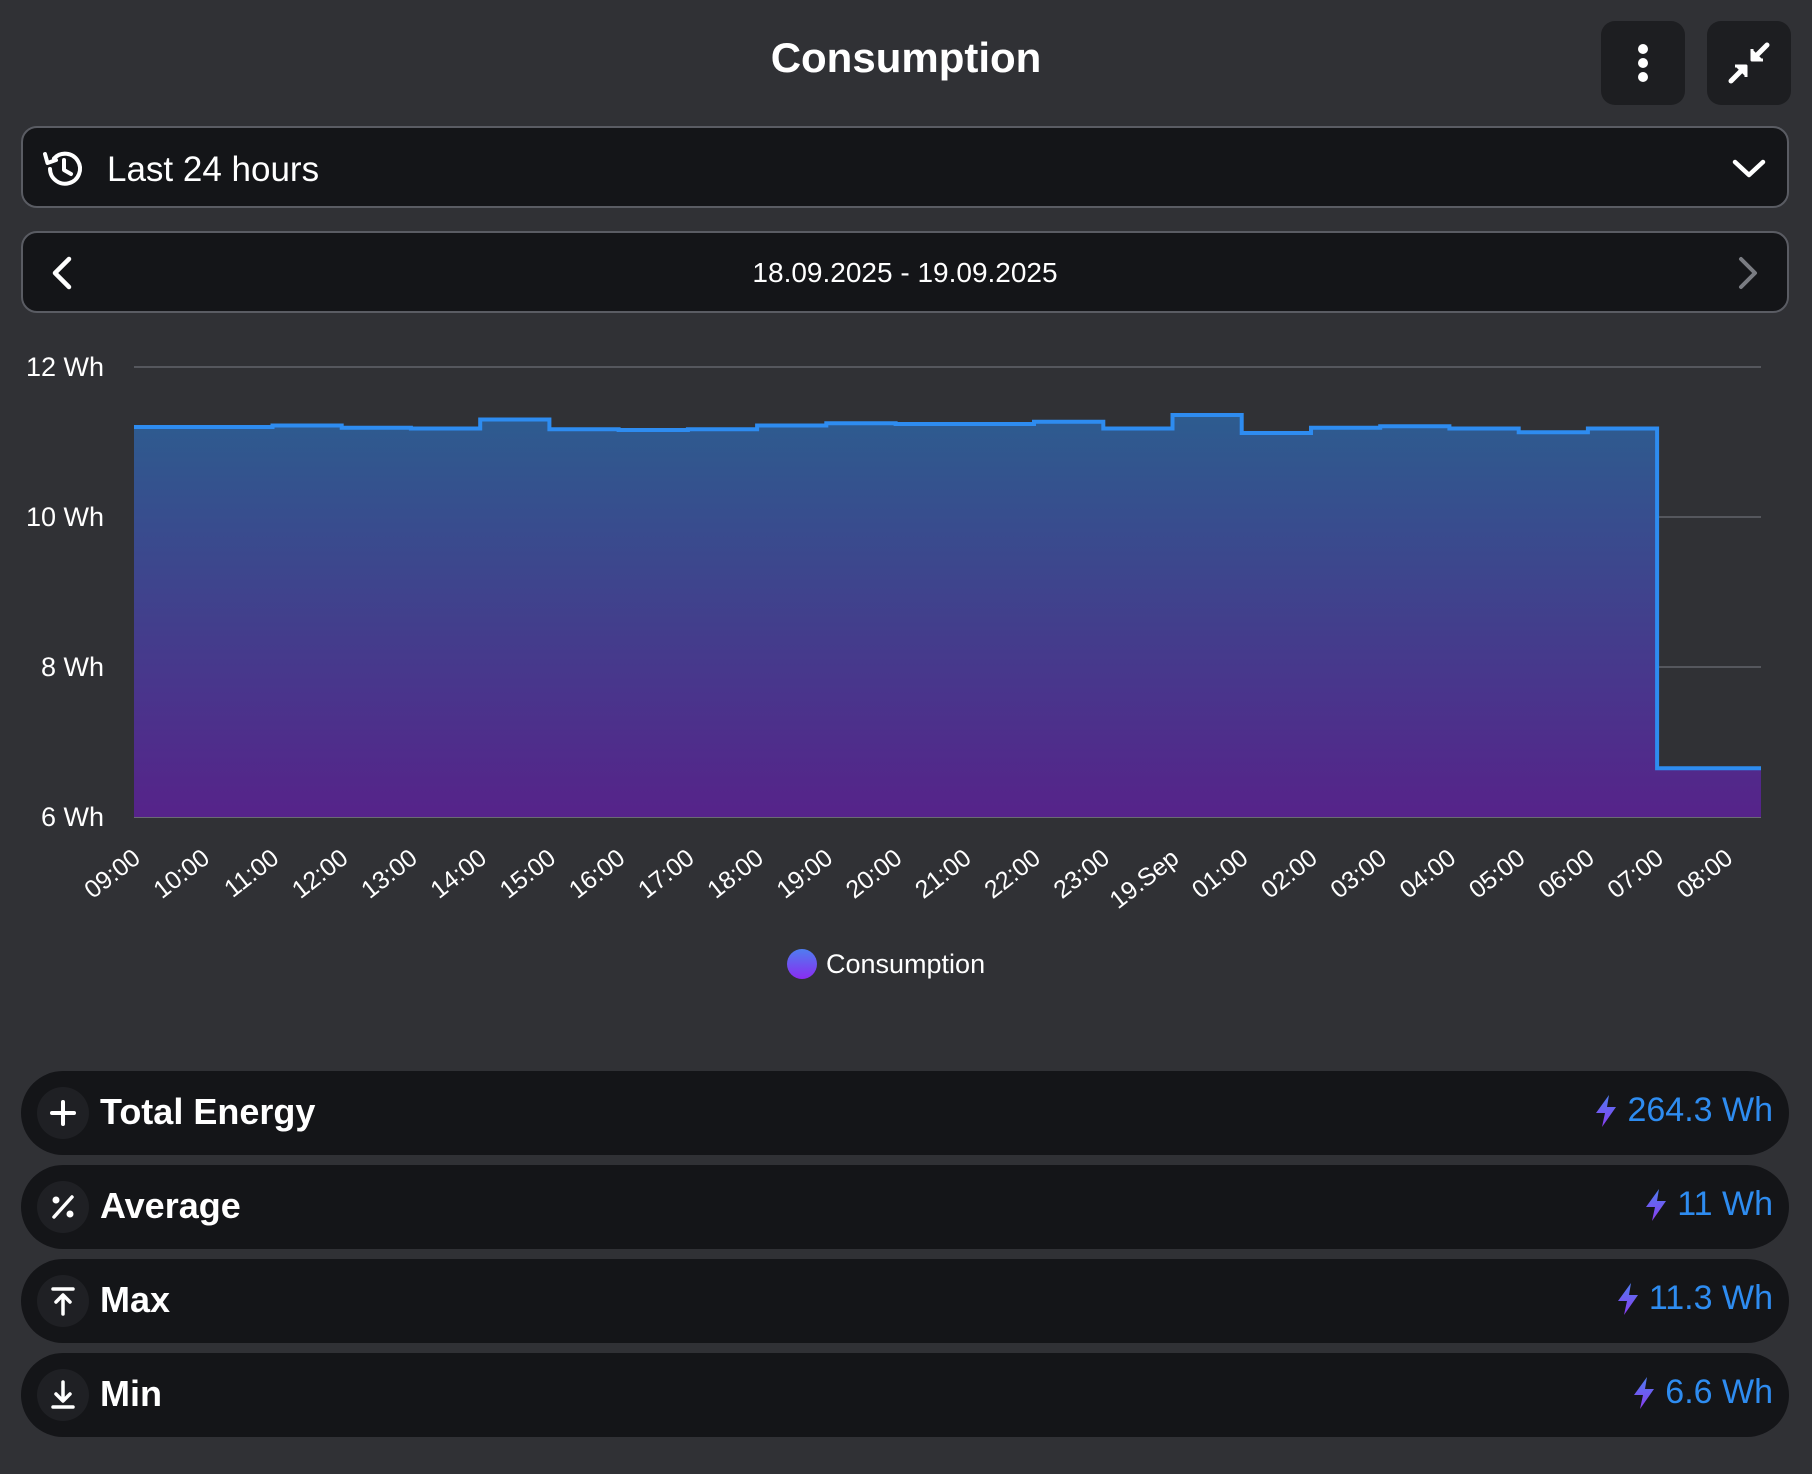 Image resolution: width=1812 pixels, height=1474 pixels. What do you see at coordinates (1566, 874) in the screenshot?
I see `x-tick-label: 06:00` at bounding box center [1566, 874].